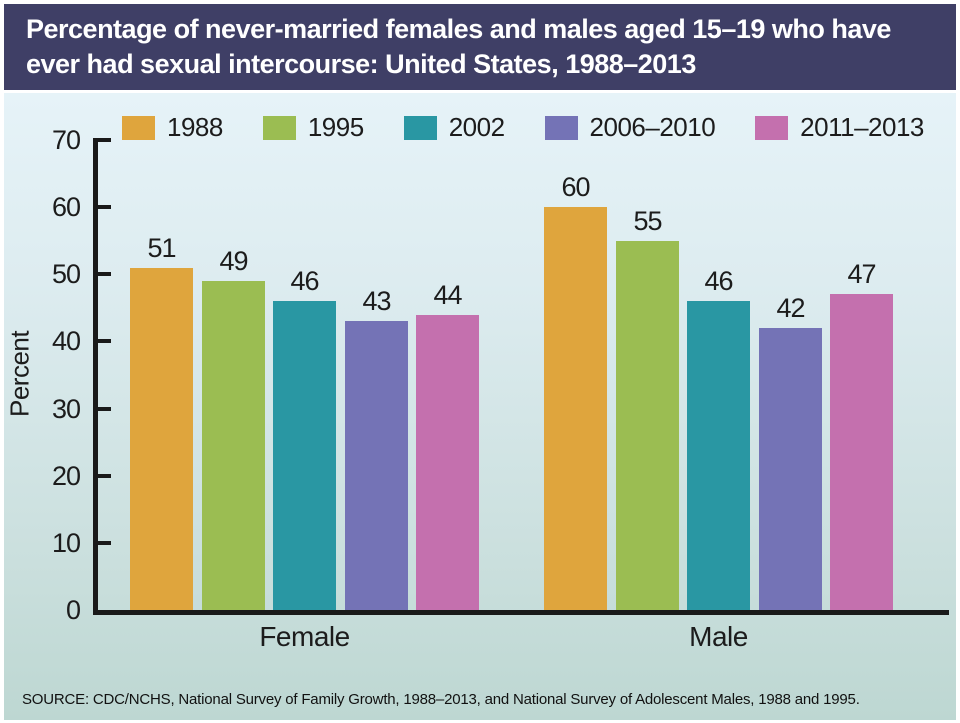 The height and width of the screenshot is (723, 960). I want to click on legend-item-1995: 1995, so click(313, 127).